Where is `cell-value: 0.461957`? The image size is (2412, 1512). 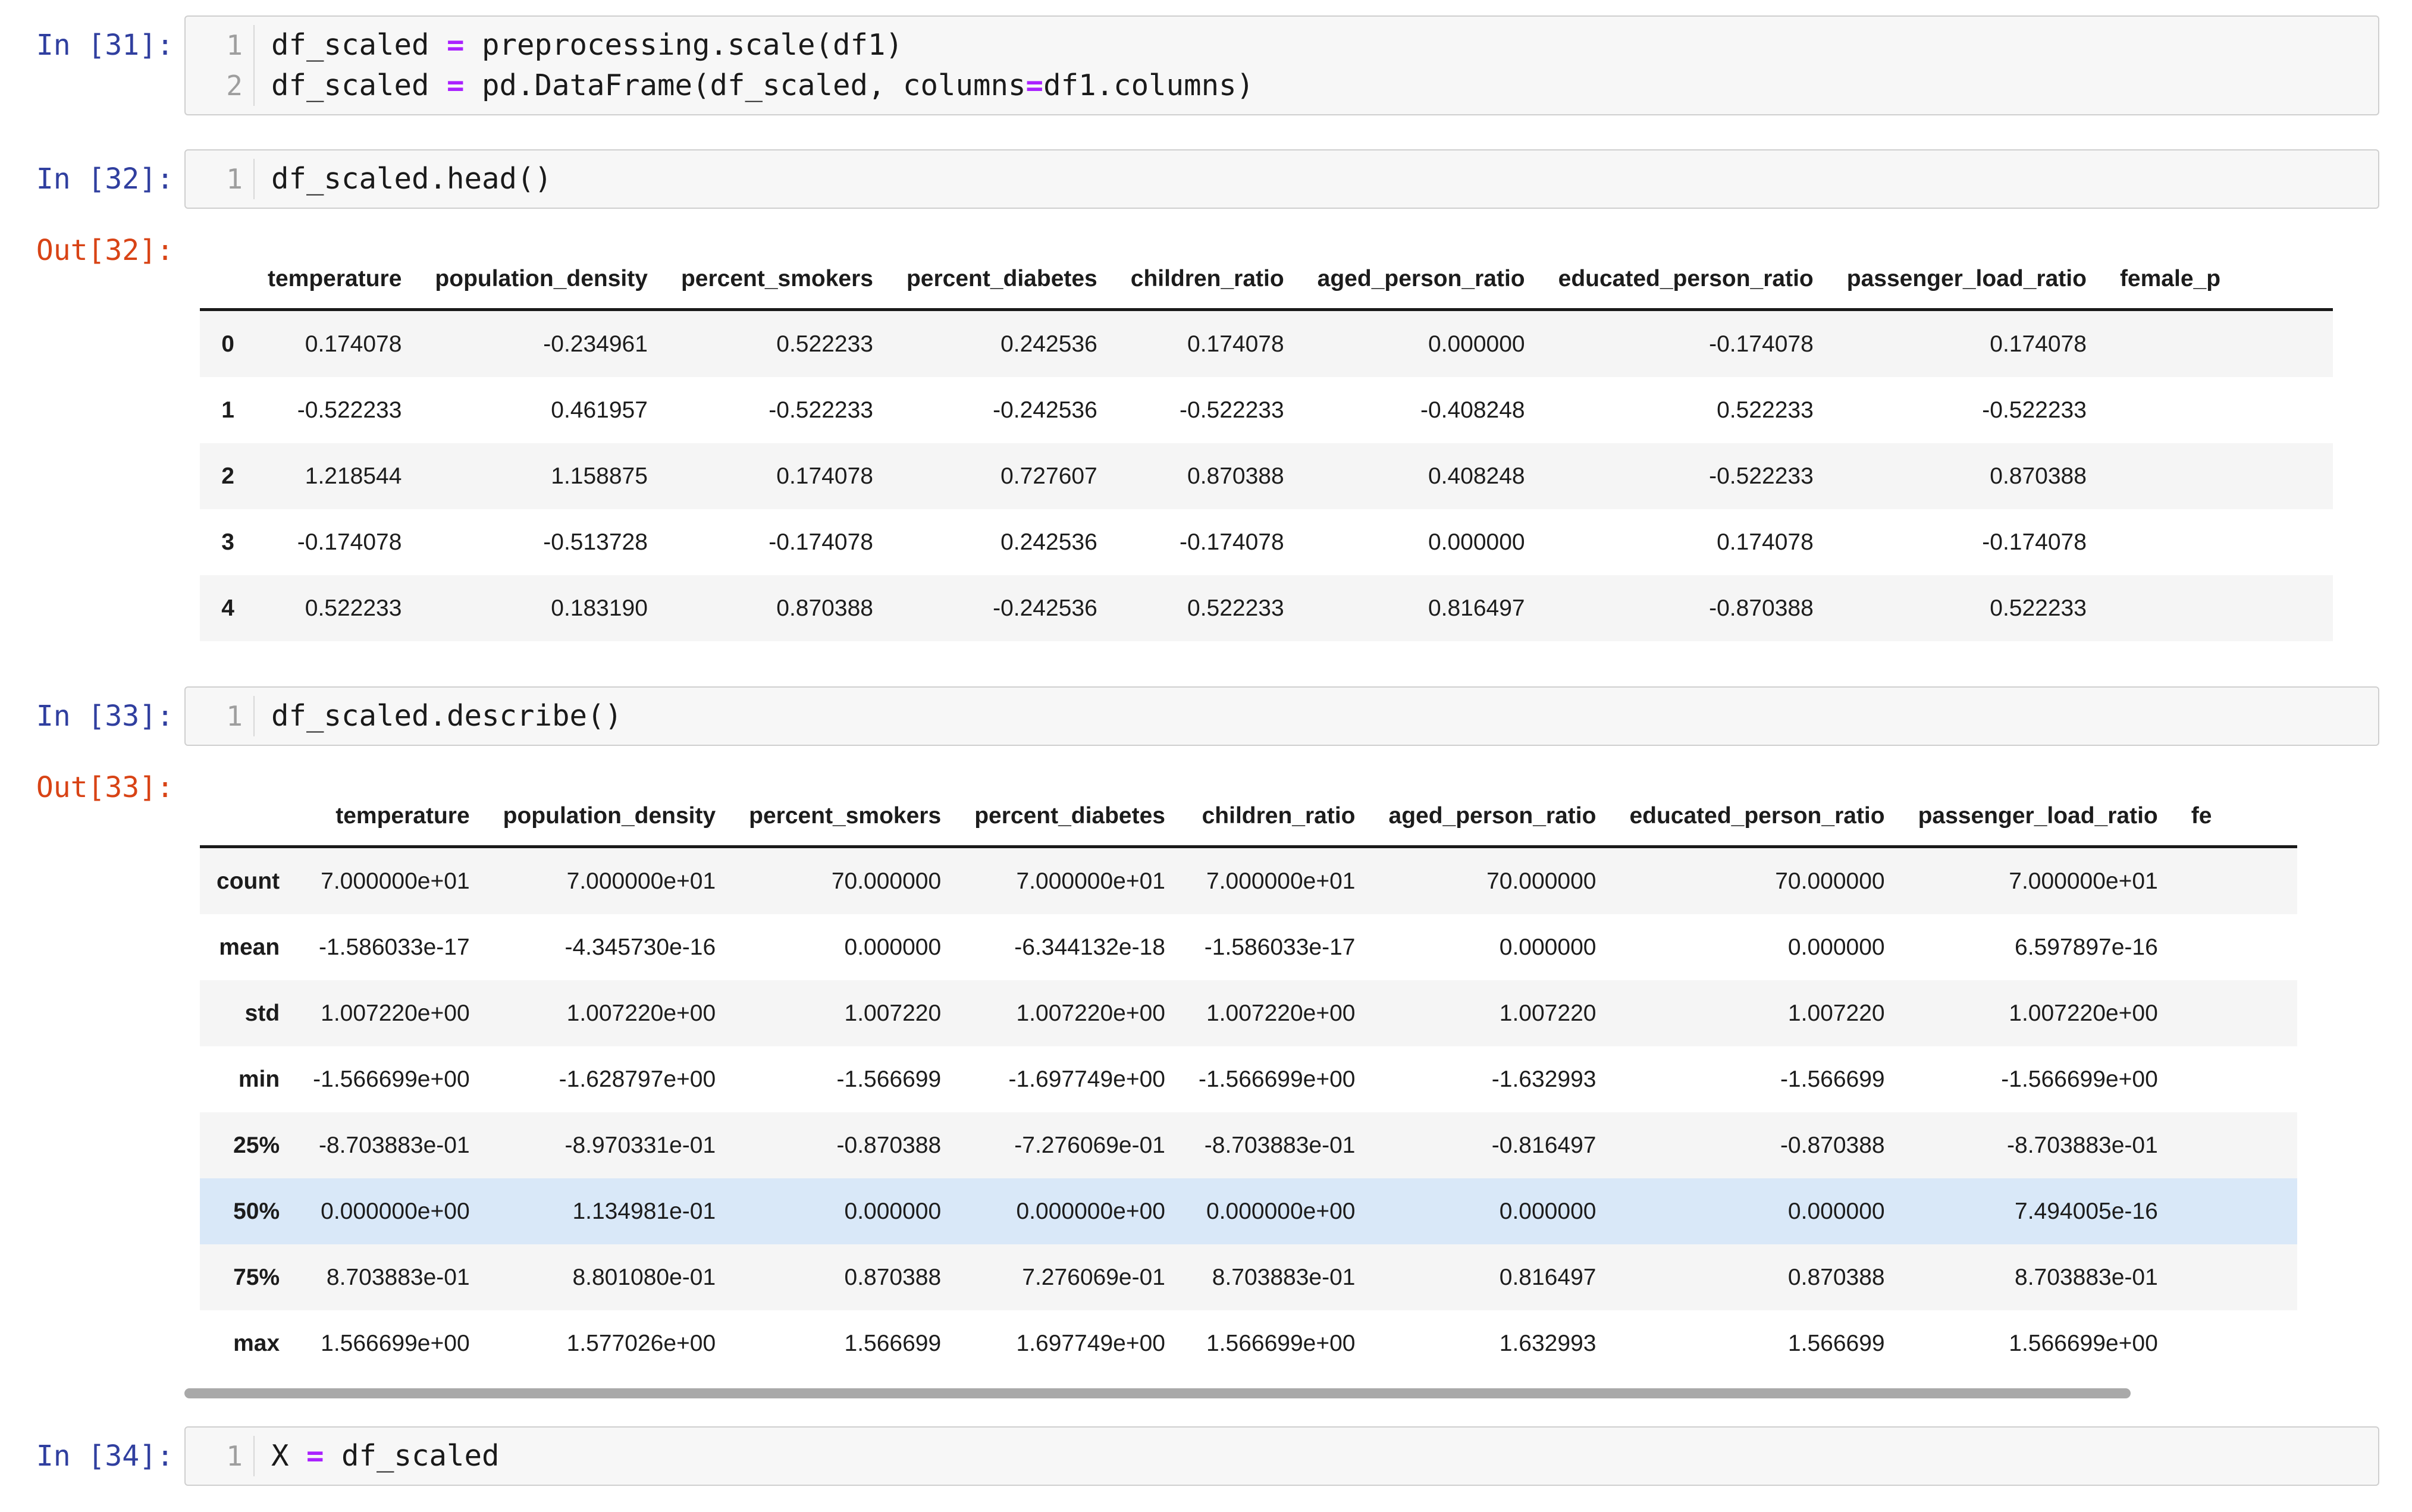 cell-value: 0.461957 is located at coordinates (599, 410).